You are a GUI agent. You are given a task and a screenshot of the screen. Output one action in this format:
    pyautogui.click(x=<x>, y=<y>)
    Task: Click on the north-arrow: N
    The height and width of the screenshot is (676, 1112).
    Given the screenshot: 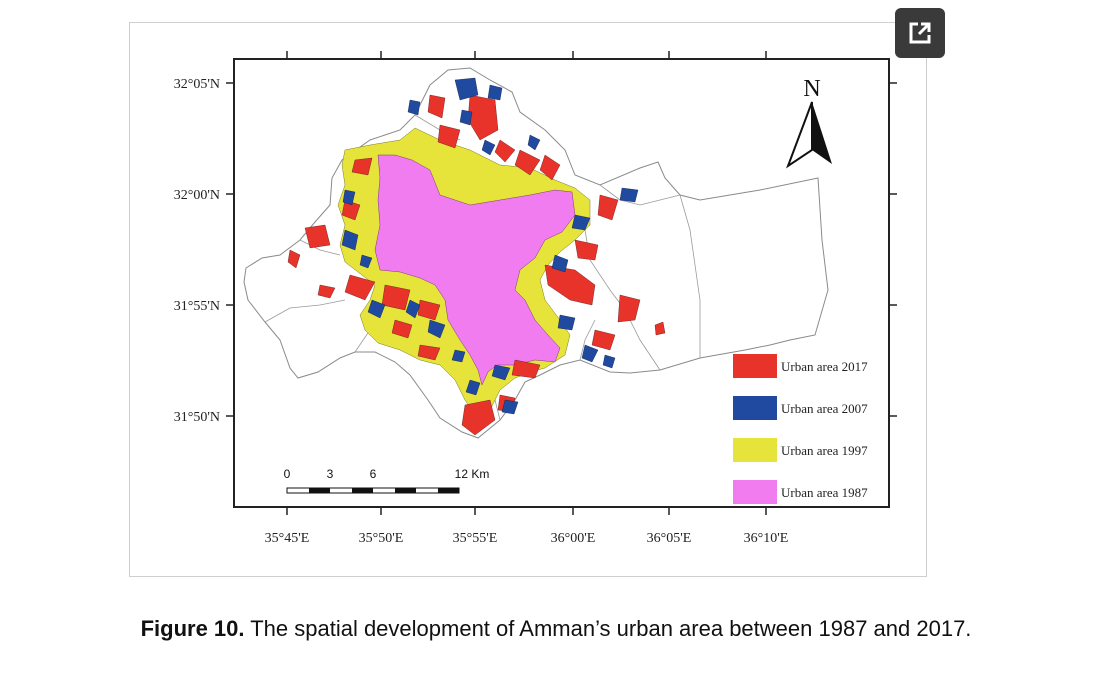 What is the action you would take?
    pyautogui.click(x=808, y=122)
    